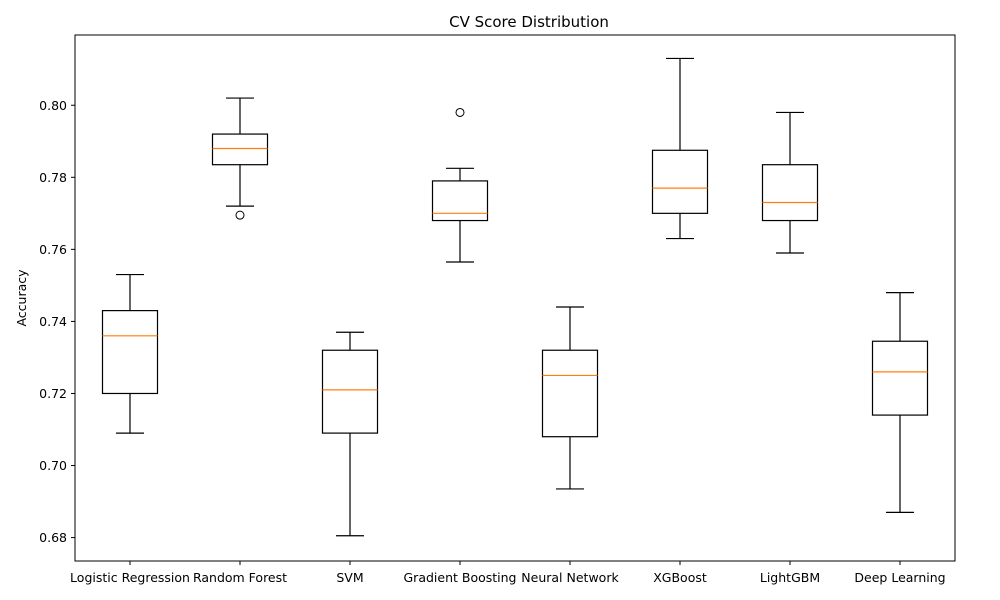  What do you see at coordinates (460, 577) in the screenshot?
I see `x-tick-label-gradient-boosting: Gradient Boosting` at bounding box center [460, 577].